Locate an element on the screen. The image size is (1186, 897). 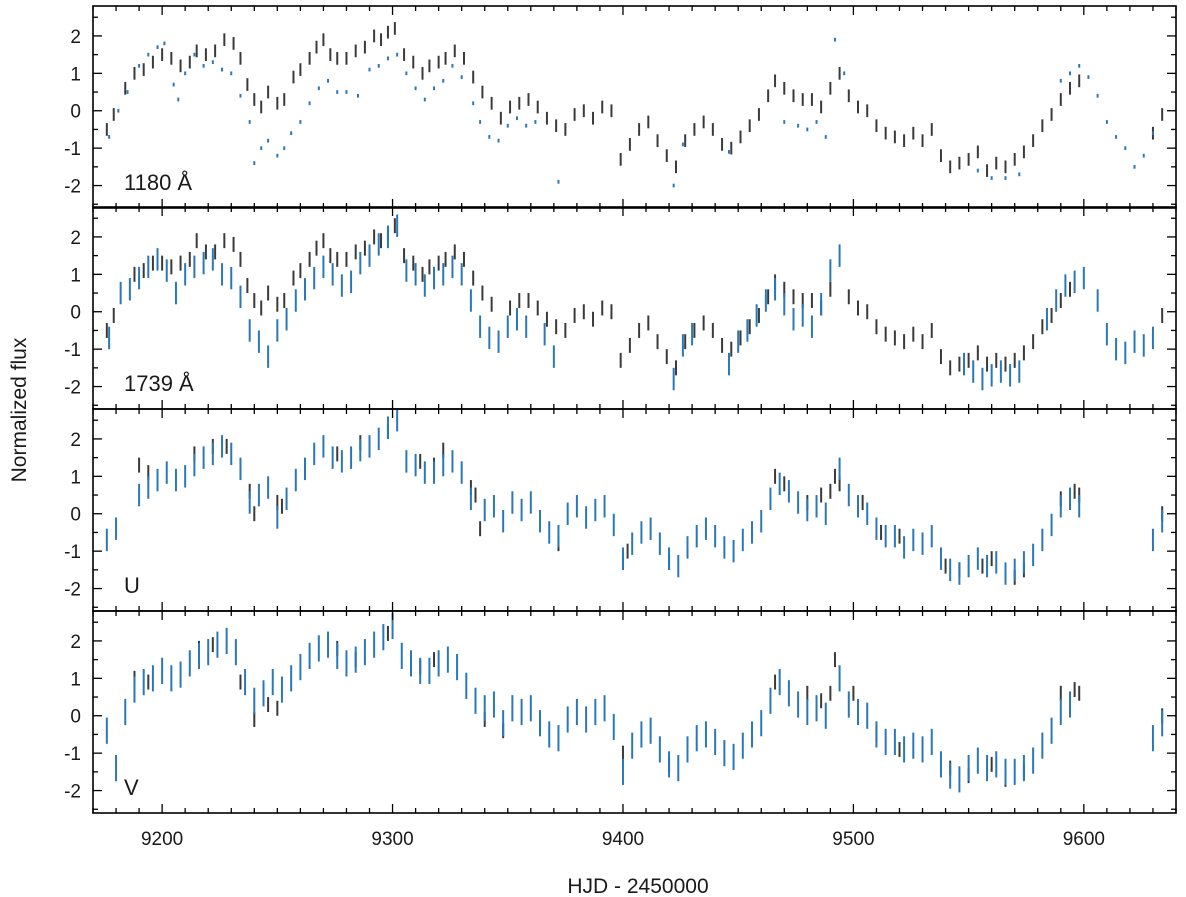
panel-1-label: 1180 Å is located at coordinates (158, 182).